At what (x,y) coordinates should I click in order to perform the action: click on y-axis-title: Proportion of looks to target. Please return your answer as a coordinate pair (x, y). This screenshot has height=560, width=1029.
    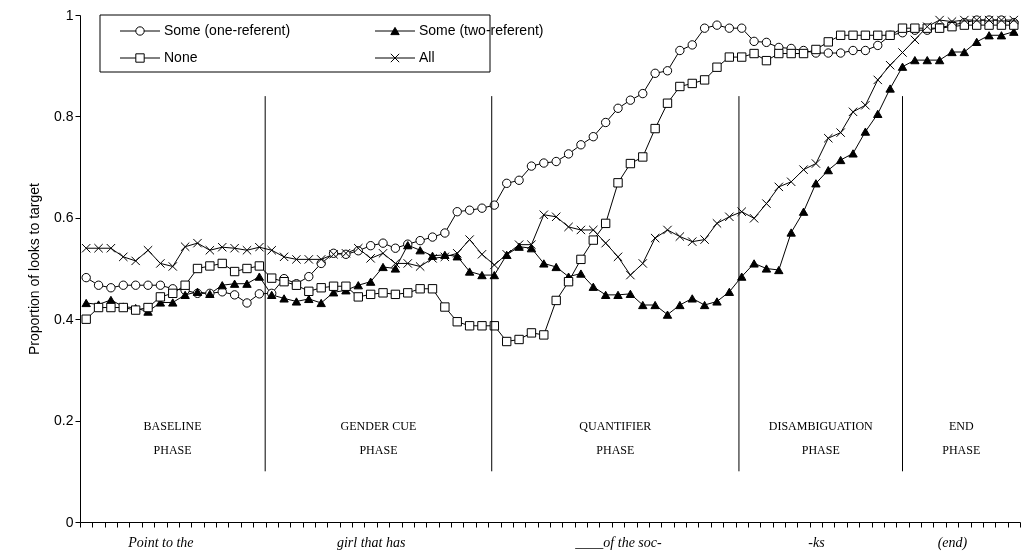
    Looking at the image, I should click on (34, 268).